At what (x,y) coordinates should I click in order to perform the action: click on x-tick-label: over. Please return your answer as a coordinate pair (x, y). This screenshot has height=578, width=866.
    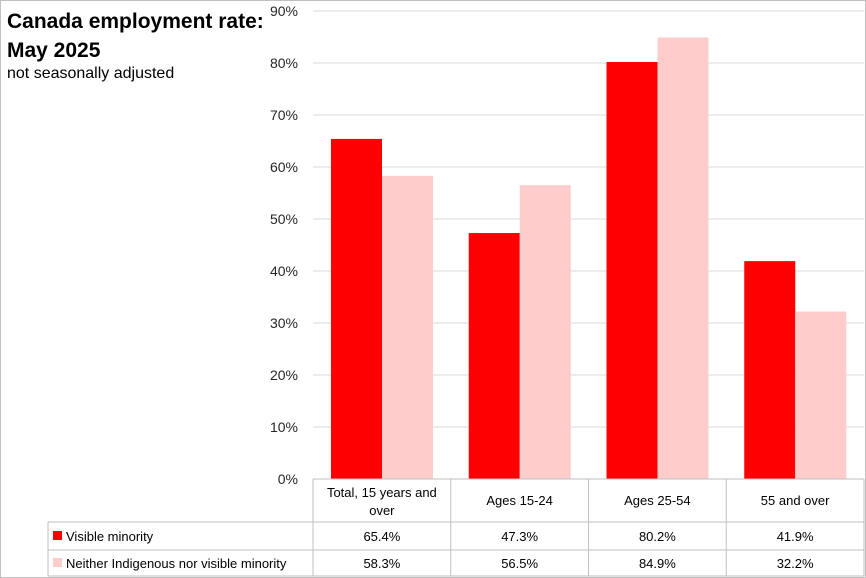
    Looking at the image, I should click on (382, 510).